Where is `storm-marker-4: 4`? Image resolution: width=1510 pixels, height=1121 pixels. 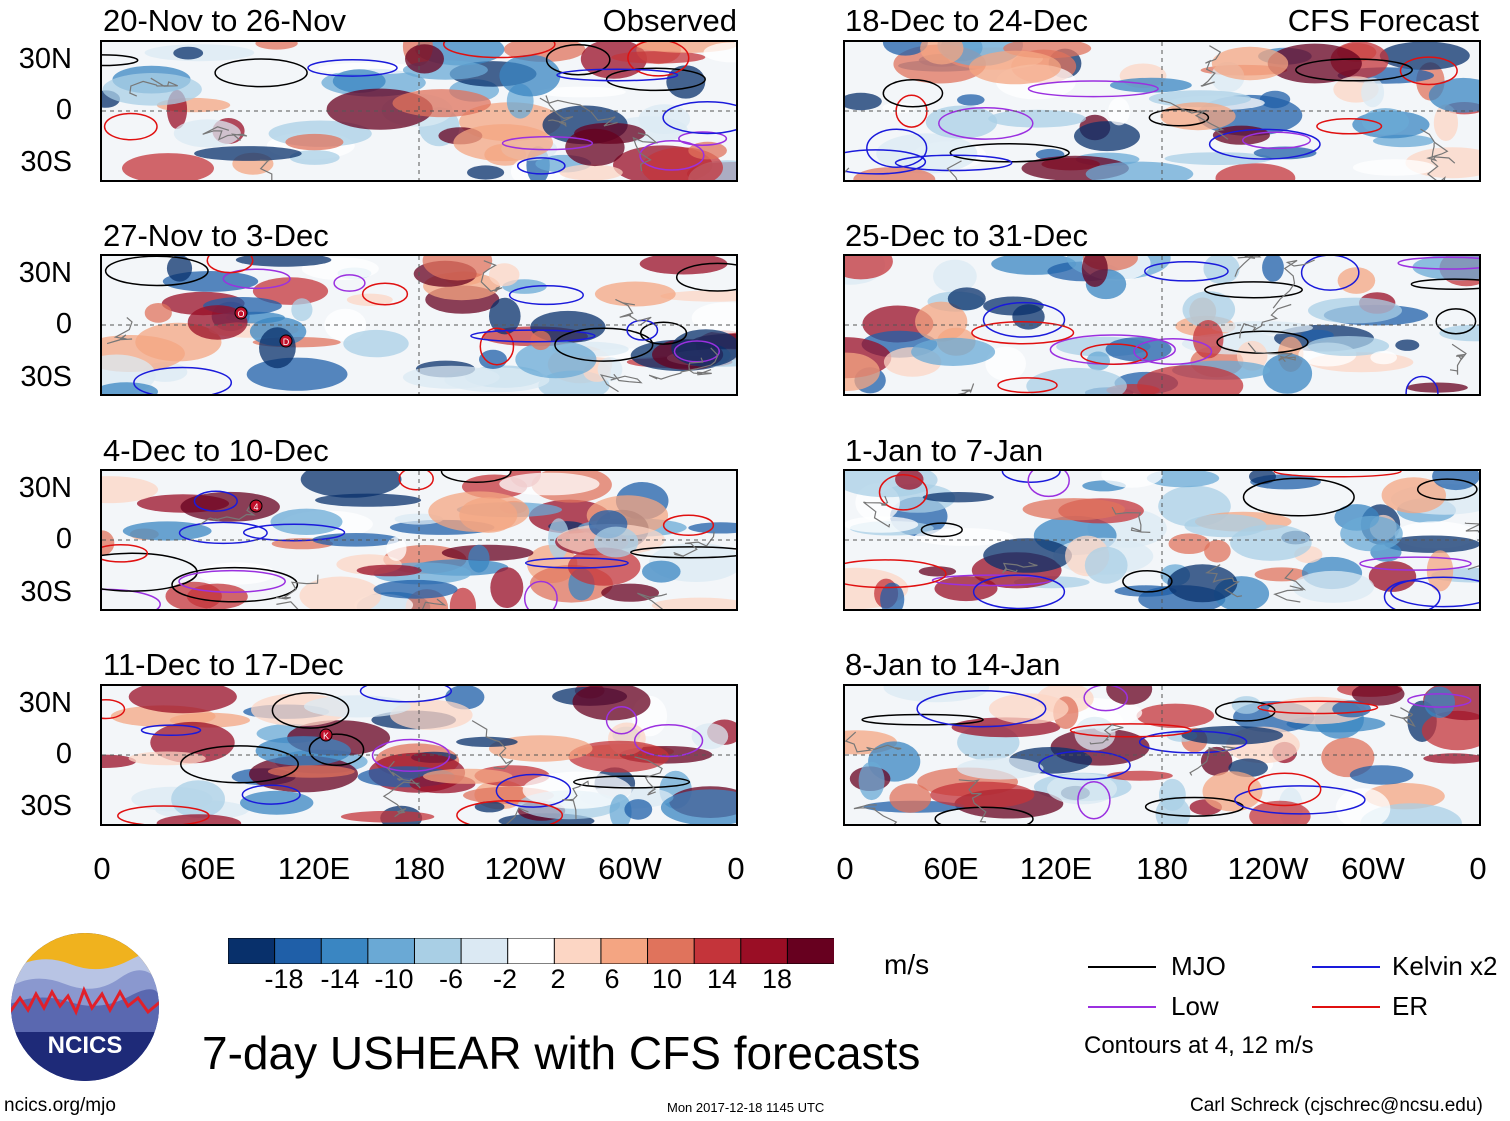
storm-marker-4: 4 is located at coordinates (256, 506).